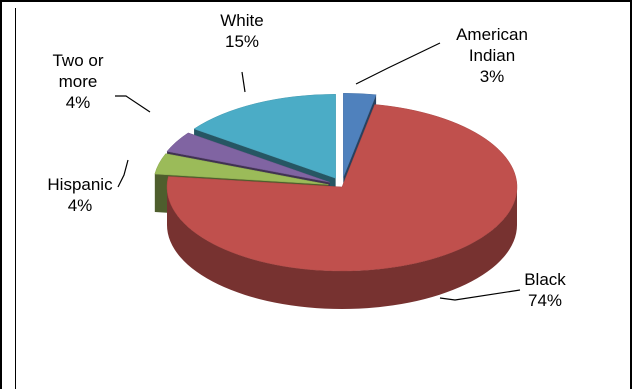  Describe the element at coordinates (243, 82) in the screenshot. I see `leader-line-white` at that location.